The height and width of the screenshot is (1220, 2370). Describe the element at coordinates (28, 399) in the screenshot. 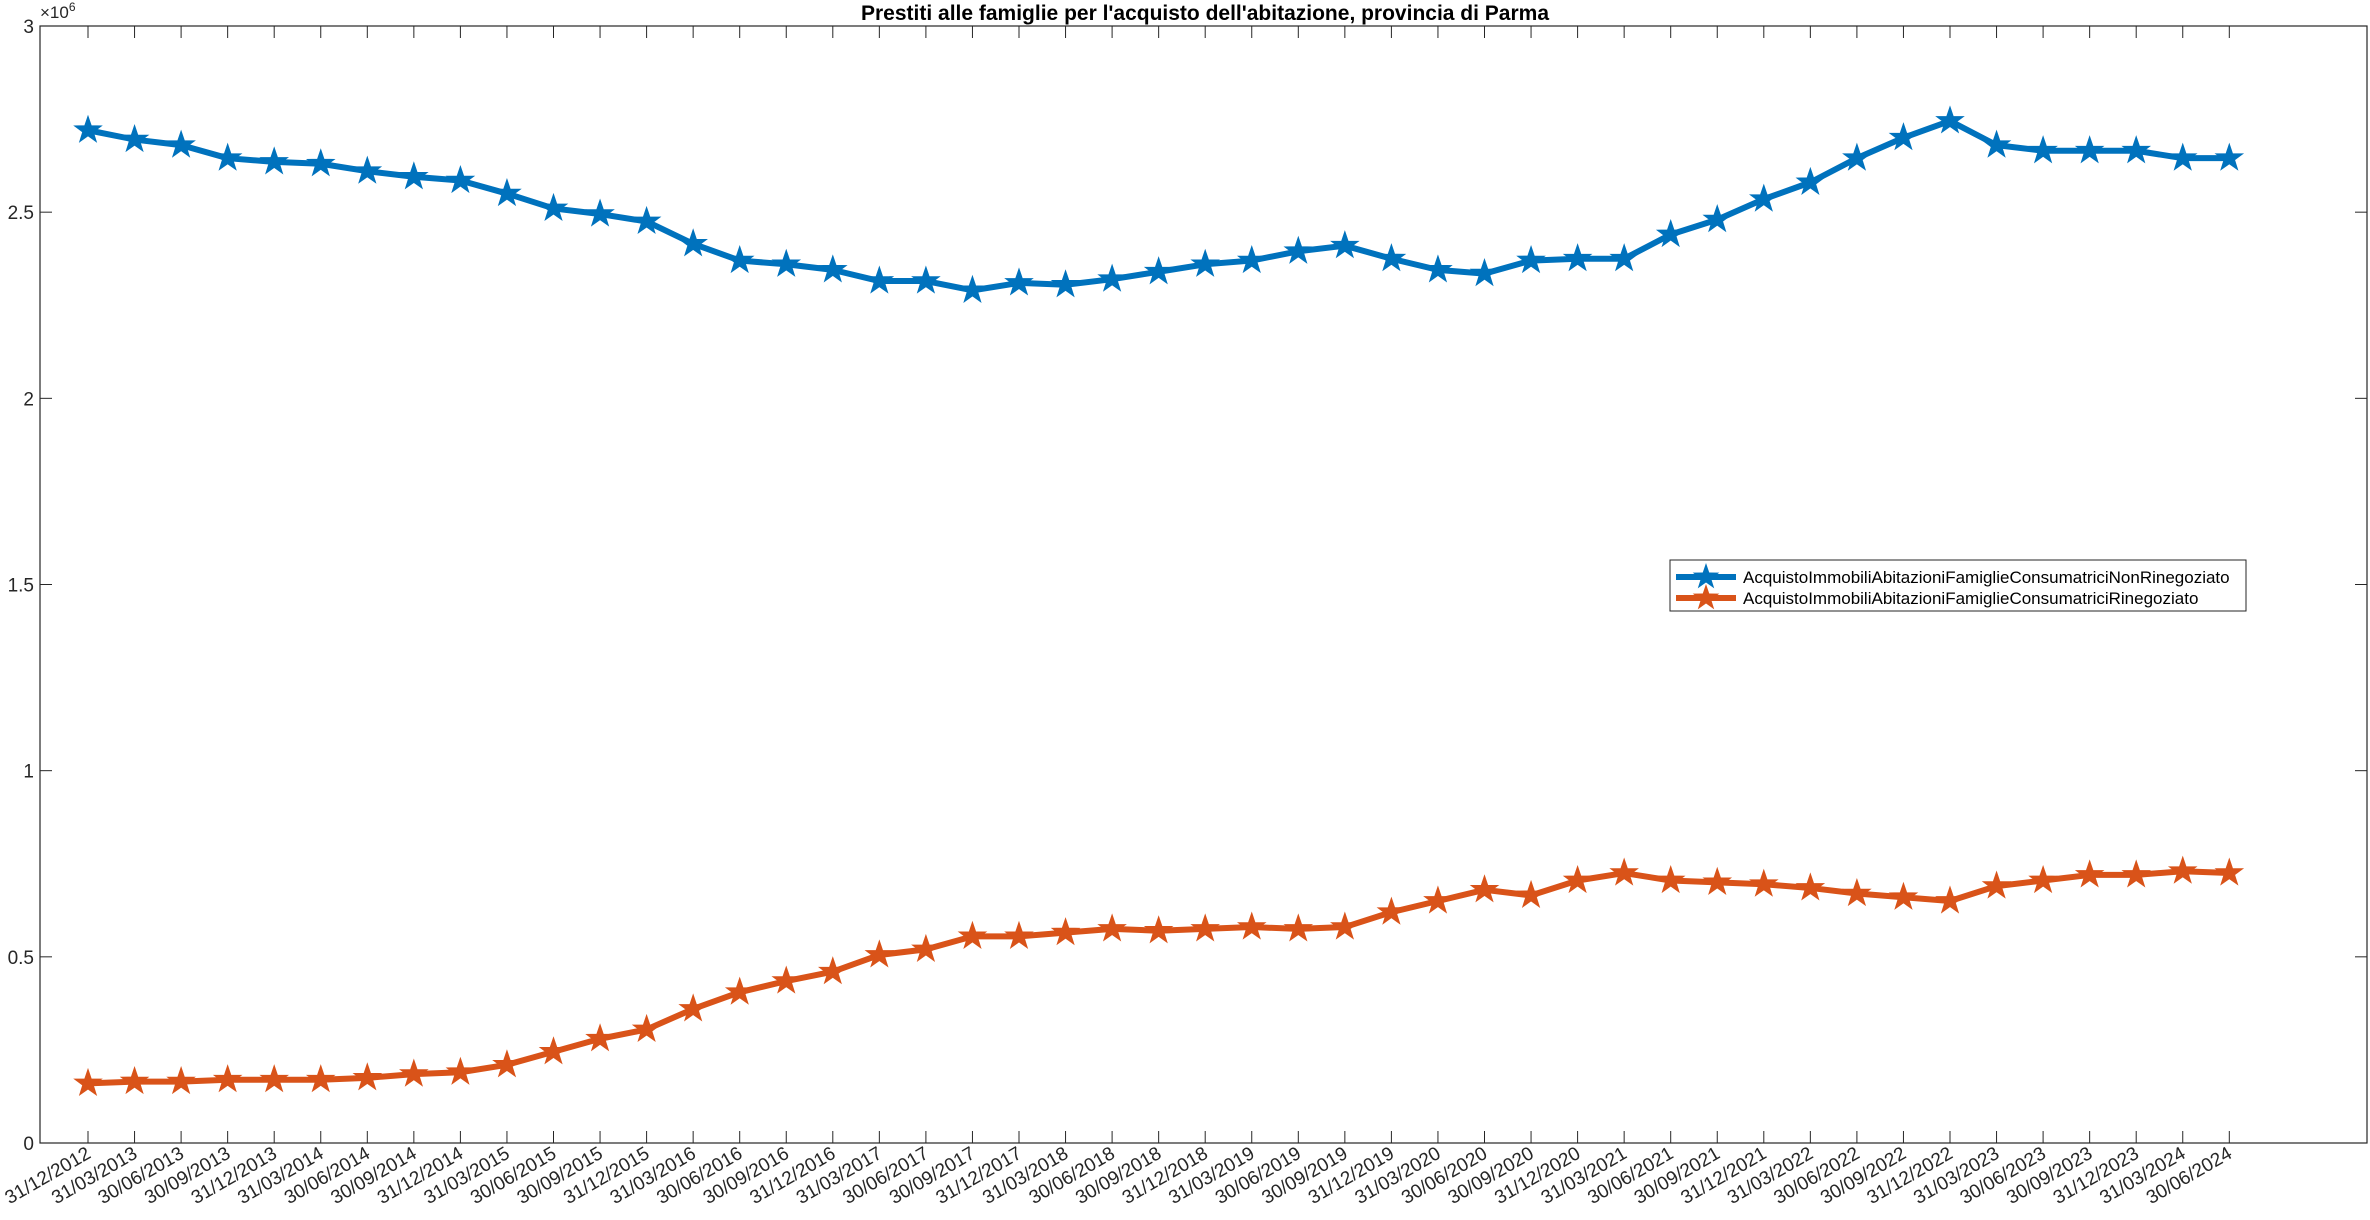

I see `y-tick-label: 2` at that location.